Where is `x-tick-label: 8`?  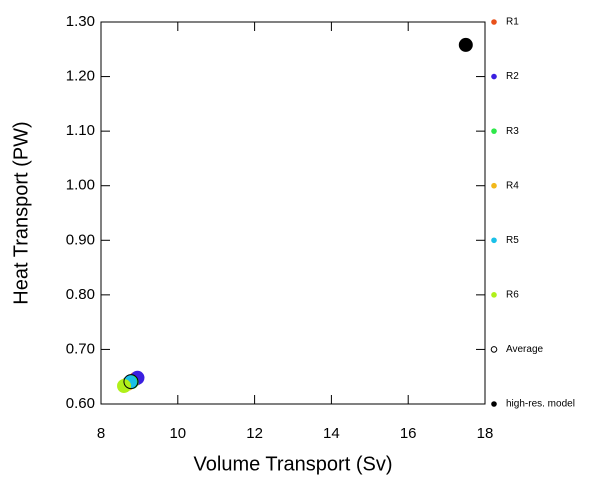 x-tick-label: 8 is located at coordinates (101, 433).